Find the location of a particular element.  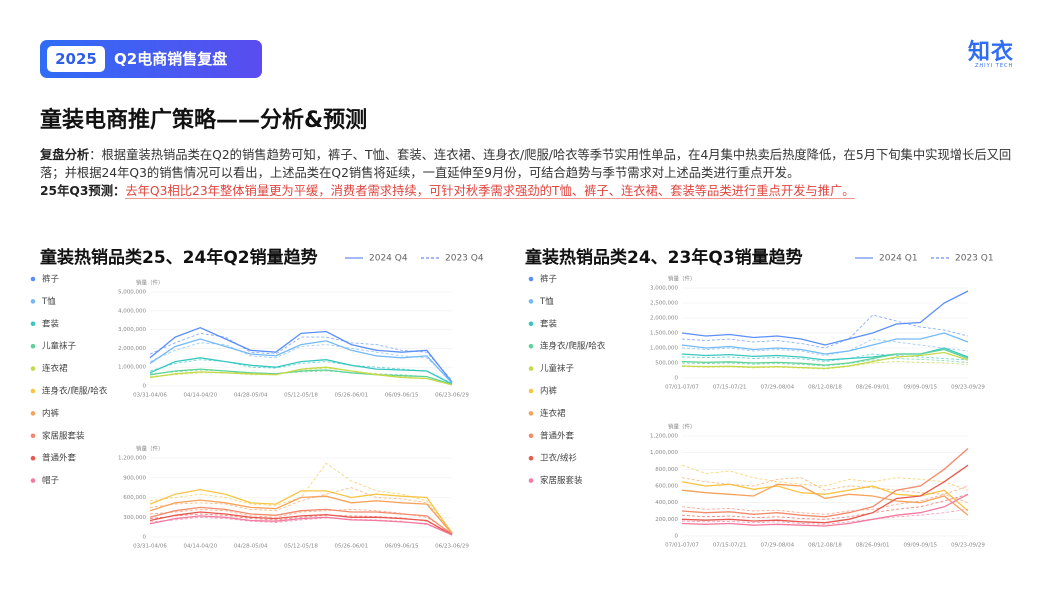

legend-year: 2024 Q1 is located at coordinates (898, 259).